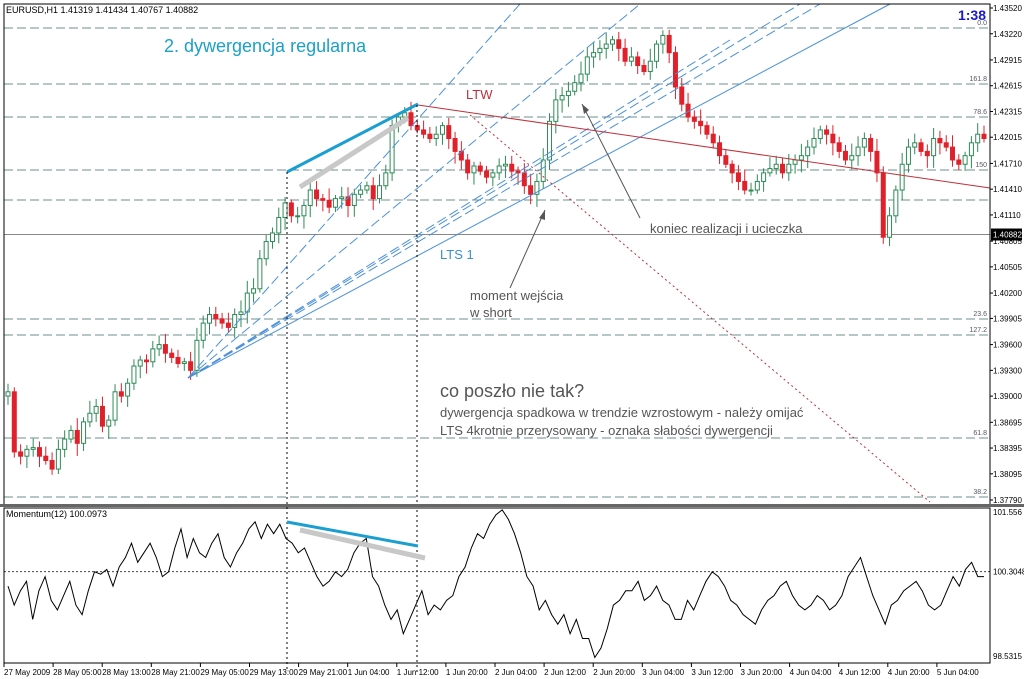 This screenshot has width=1024, height=679. I want to click on ltw-line, so click(704, 146).